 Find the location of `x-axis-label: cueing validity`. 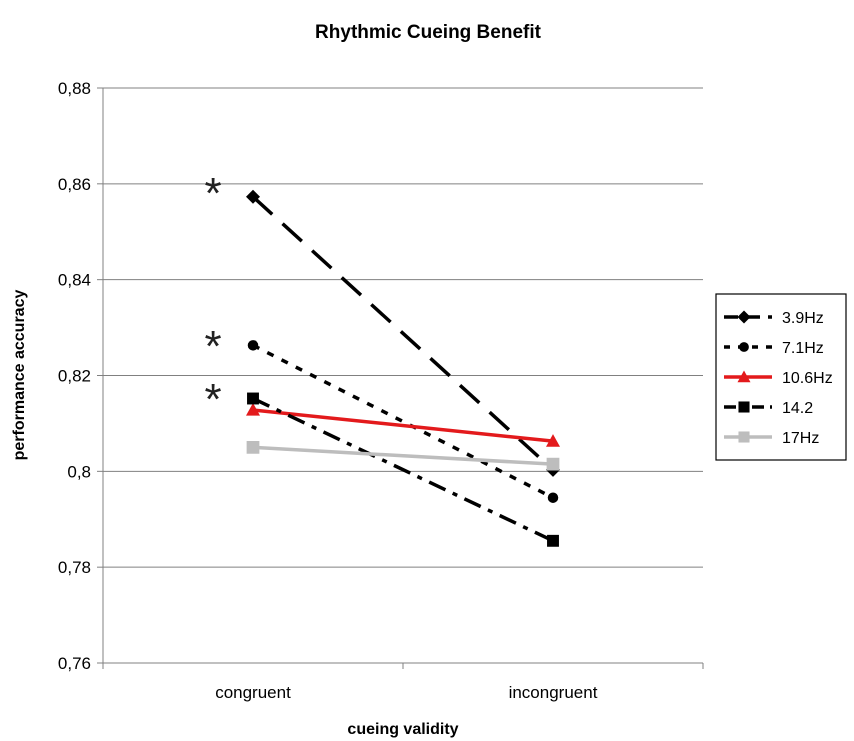

x-axis-label: cueing validity is located at coordinates (402, 729).